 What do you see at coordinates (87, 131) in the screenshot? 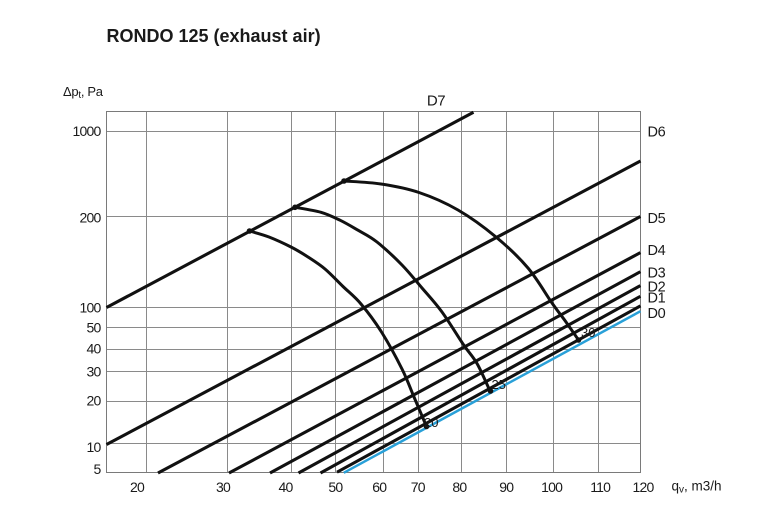
I see `svg-text: 1000` at bounding box center [87, 131].